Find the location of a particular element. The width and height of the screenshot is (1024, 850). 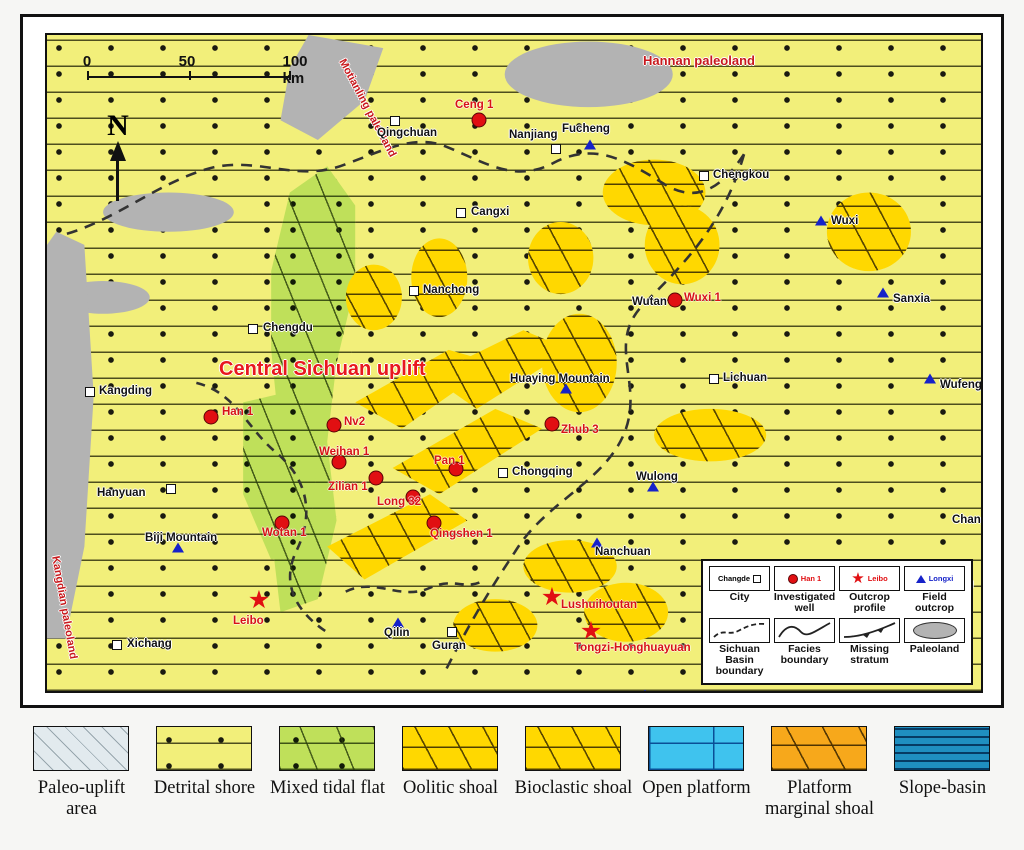

well-marker-nv2 is located at coordinates (334, 425).